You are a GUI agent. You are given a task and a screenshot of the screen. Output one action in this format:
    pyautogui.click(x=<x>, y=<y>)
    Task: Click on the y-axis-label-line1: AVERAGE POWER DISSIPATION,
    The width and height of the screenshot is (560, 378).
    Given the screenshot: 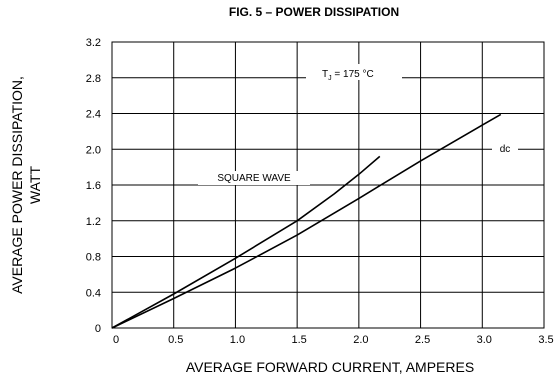 What is the action you would take?
    pyautogui.click(x=17, y=185)
    